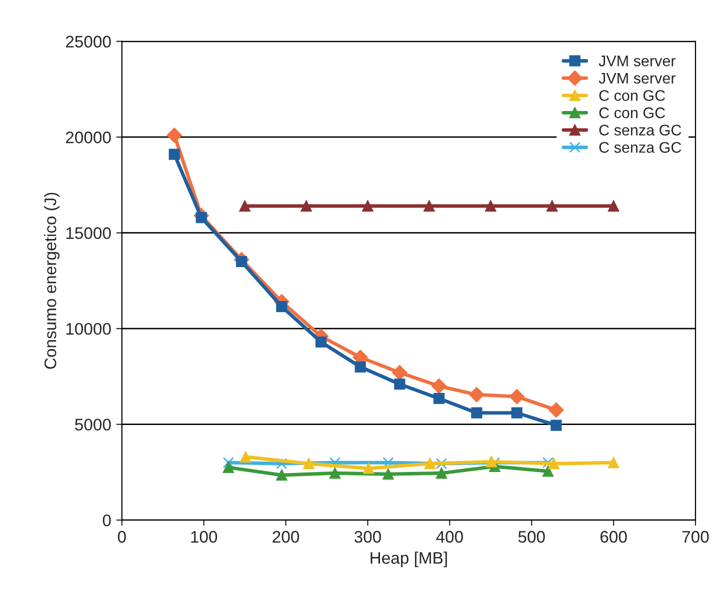  I want to click on x-tick-label: 0, so click(122, 536).